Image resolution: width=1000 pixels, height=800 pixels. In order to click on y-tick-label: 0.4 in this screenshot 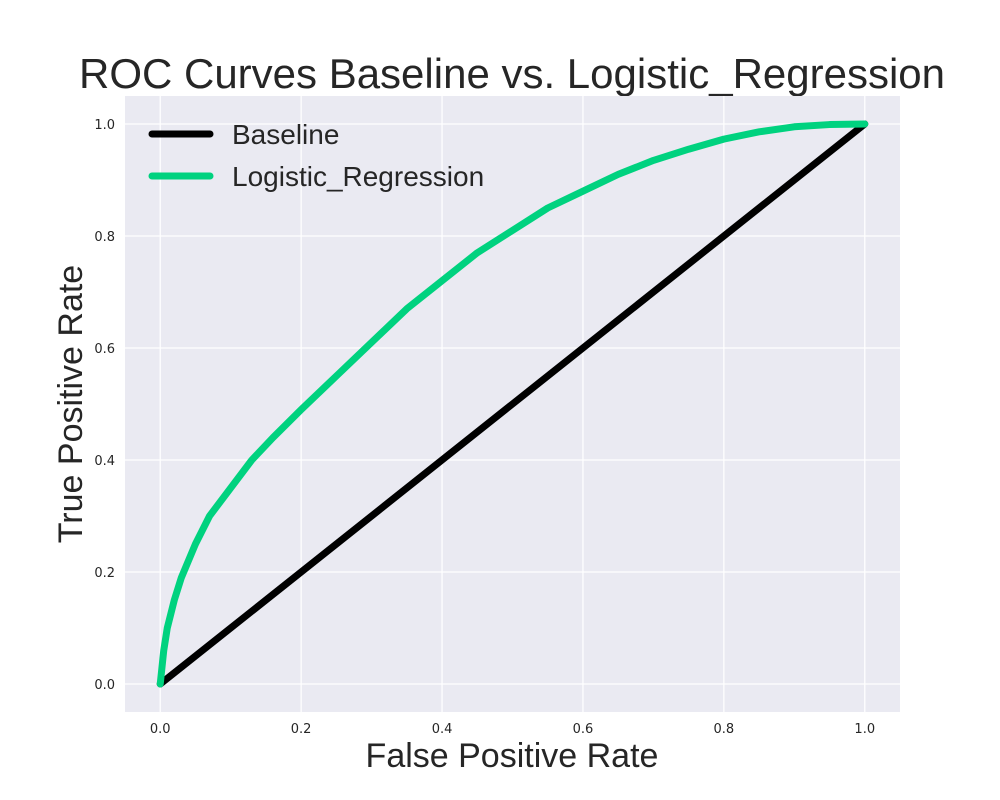, I will do `click(104, 461)`.